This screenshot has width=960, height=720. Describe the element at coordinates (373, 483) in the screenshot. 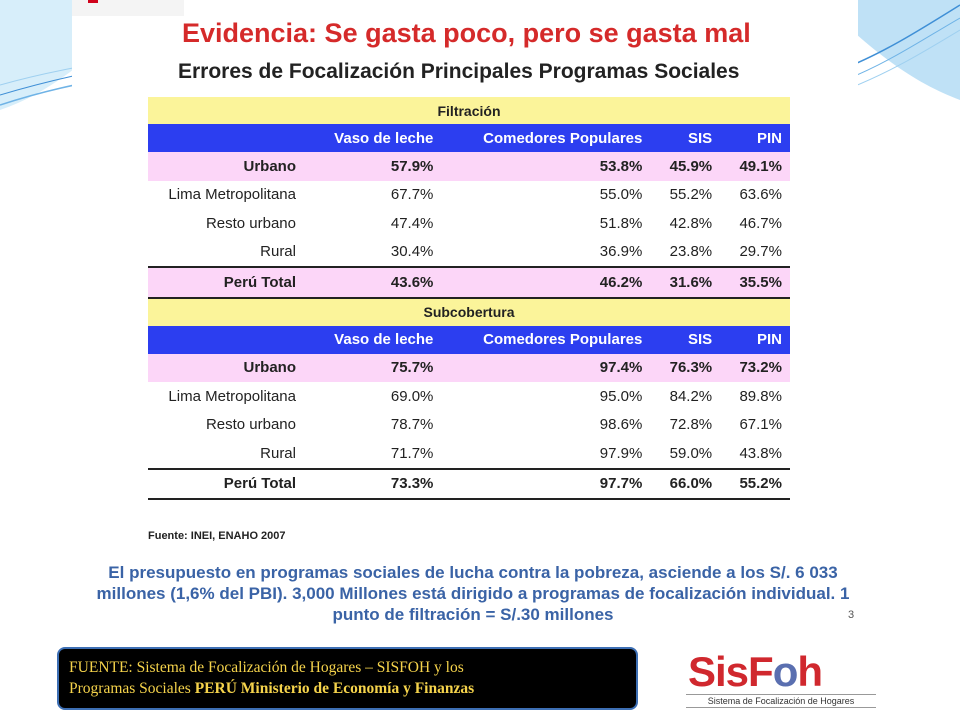

I see `table-cell: 73.3%` at that location.